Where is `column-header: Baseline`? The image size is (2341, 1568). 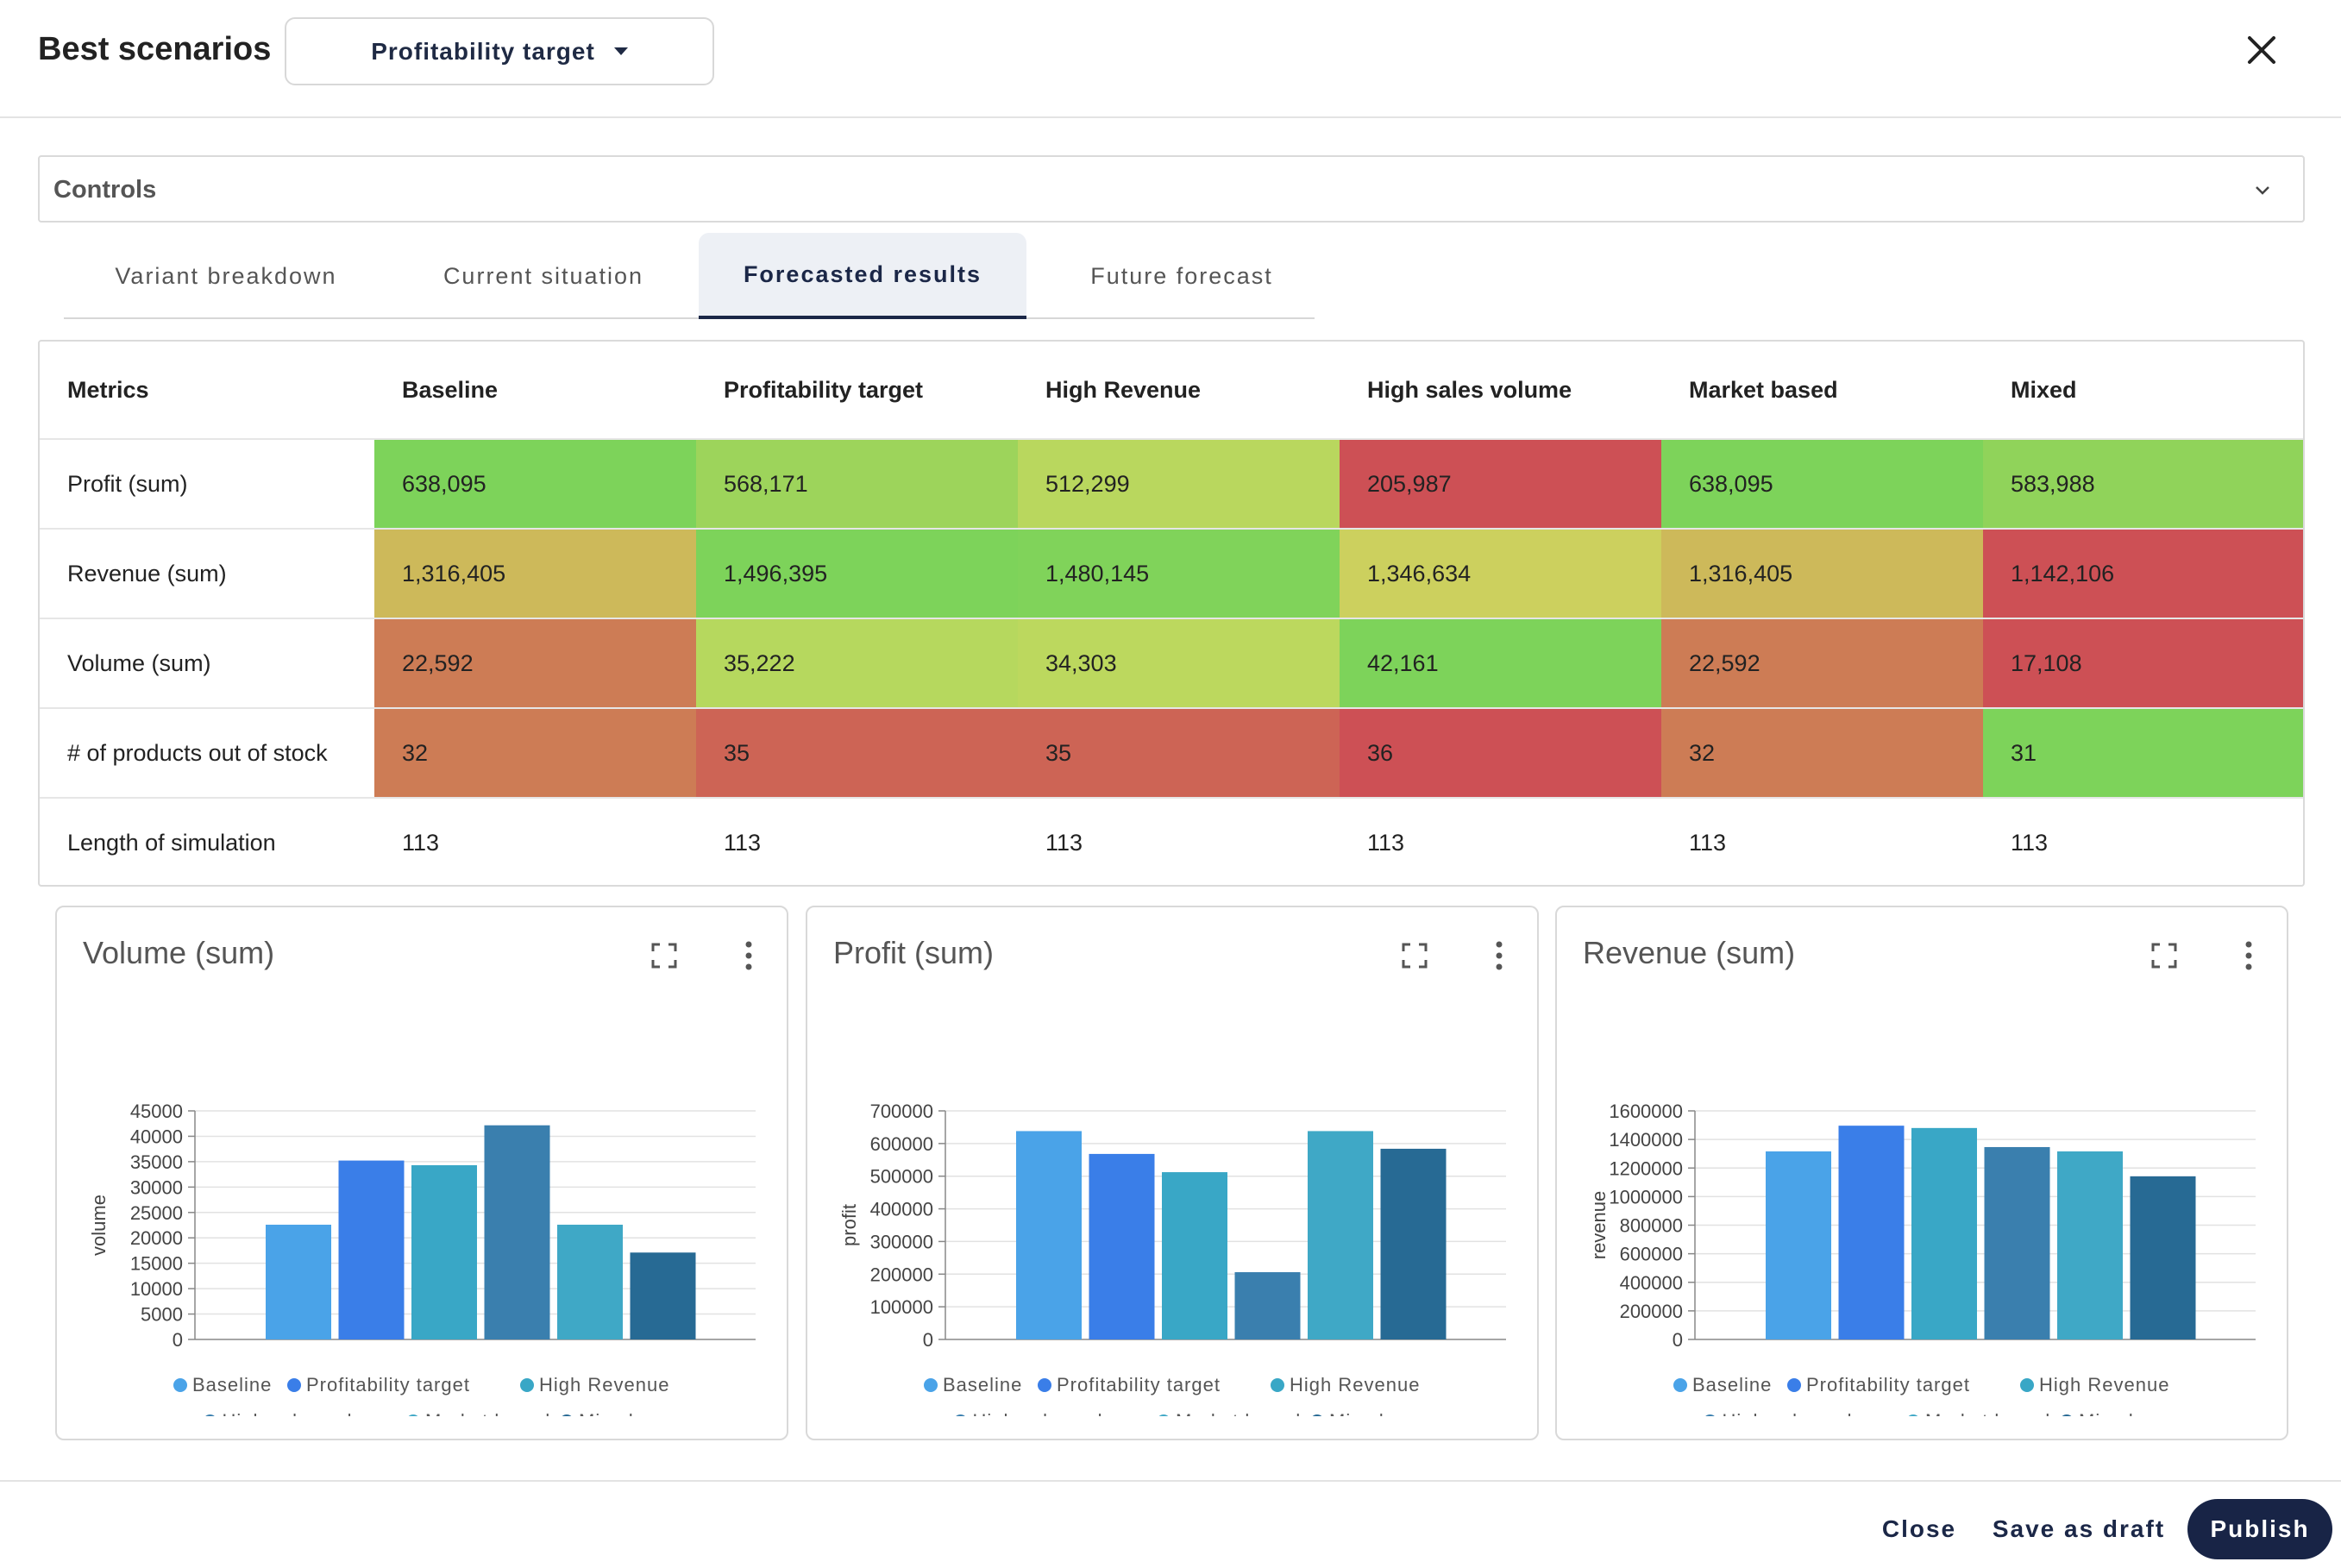 column-header: Baseline is located at coordinates (450, 389).